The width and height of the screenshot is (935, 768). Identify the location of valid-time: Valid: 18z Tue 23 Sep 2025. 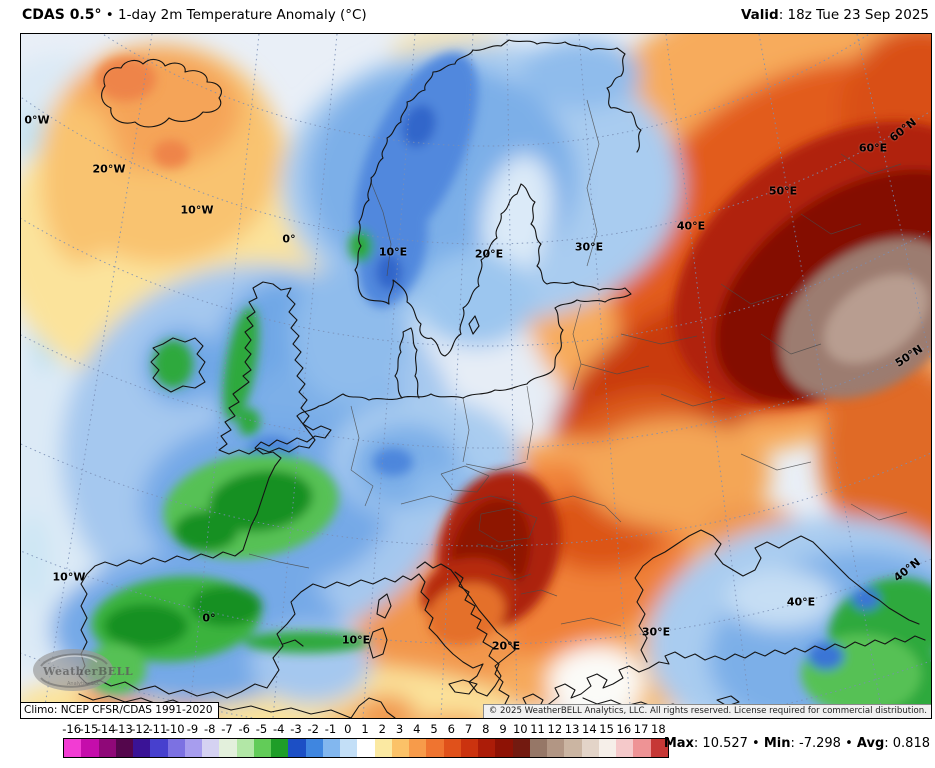
(835, 15).